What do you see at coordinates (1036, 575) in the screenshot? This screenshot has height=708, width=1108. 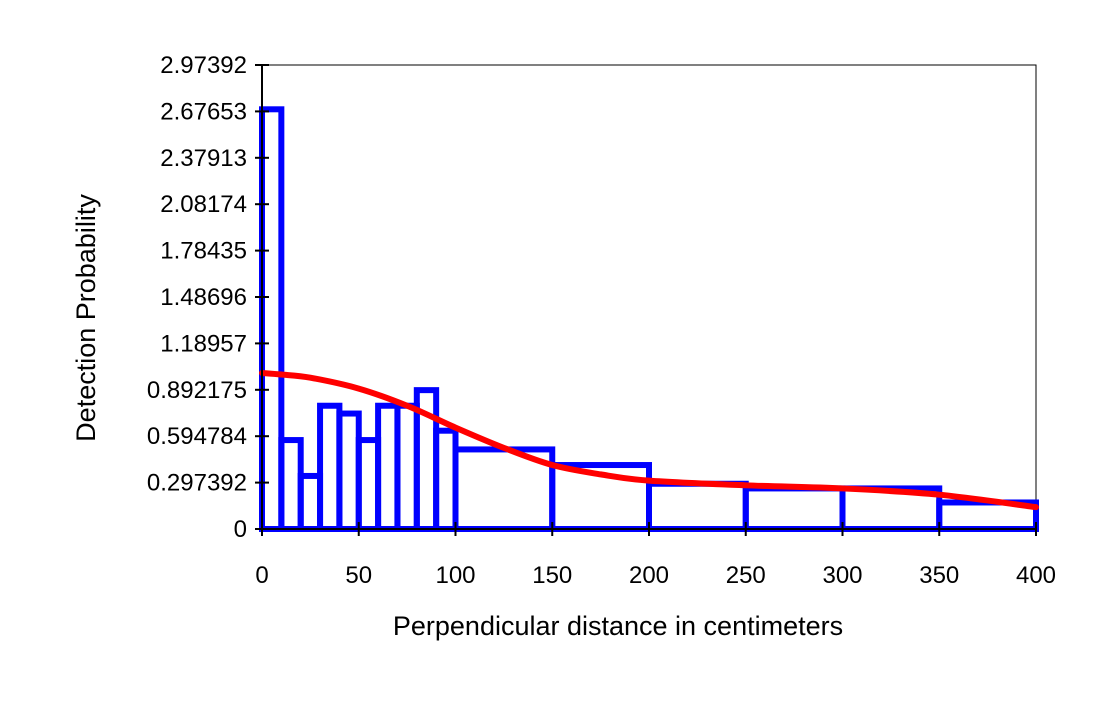 I see `x-tick-label: 400` at bounding box center [1036, 575].